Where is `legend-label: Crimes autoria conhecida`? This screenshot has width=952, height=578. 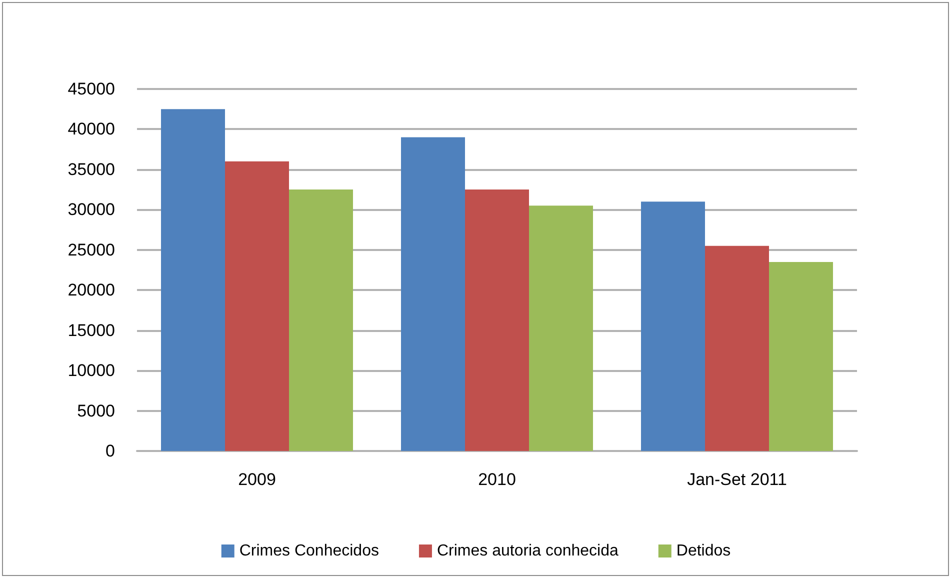 legend-label: Crimes autoria conhecida is located at coordinates (527, 551).